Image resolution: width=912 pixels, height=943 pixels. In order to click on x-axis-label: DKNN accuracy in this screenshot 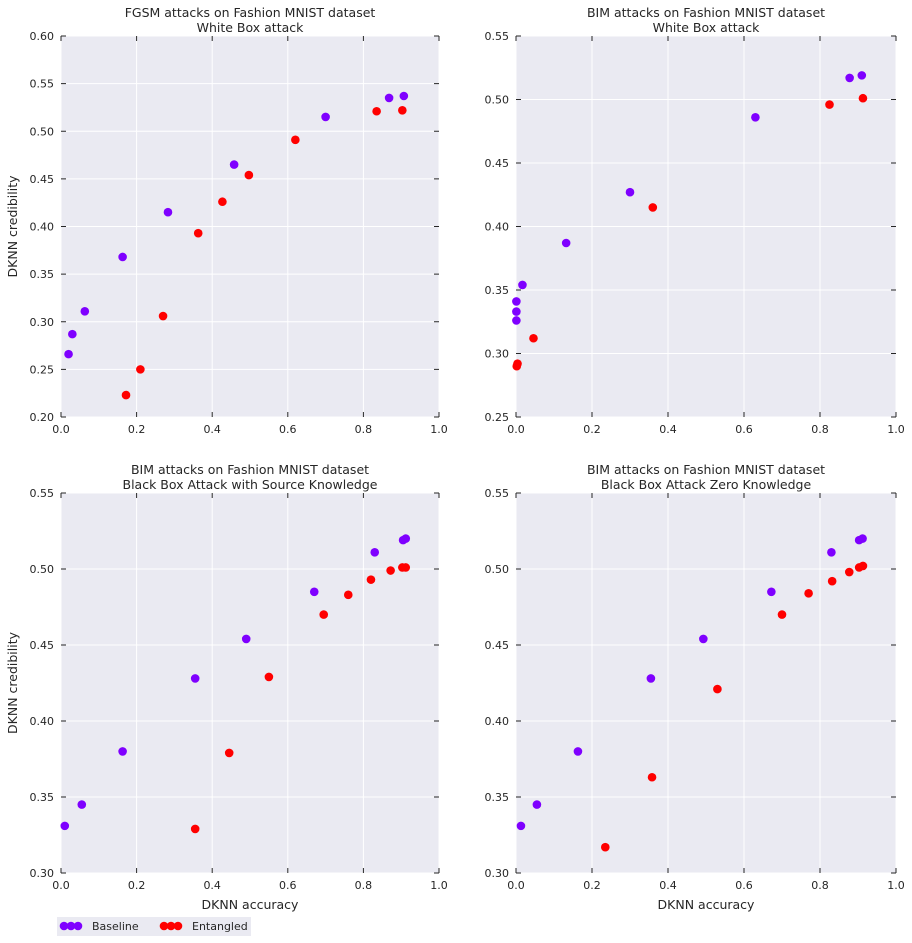, I will do `click(706, 904)`.